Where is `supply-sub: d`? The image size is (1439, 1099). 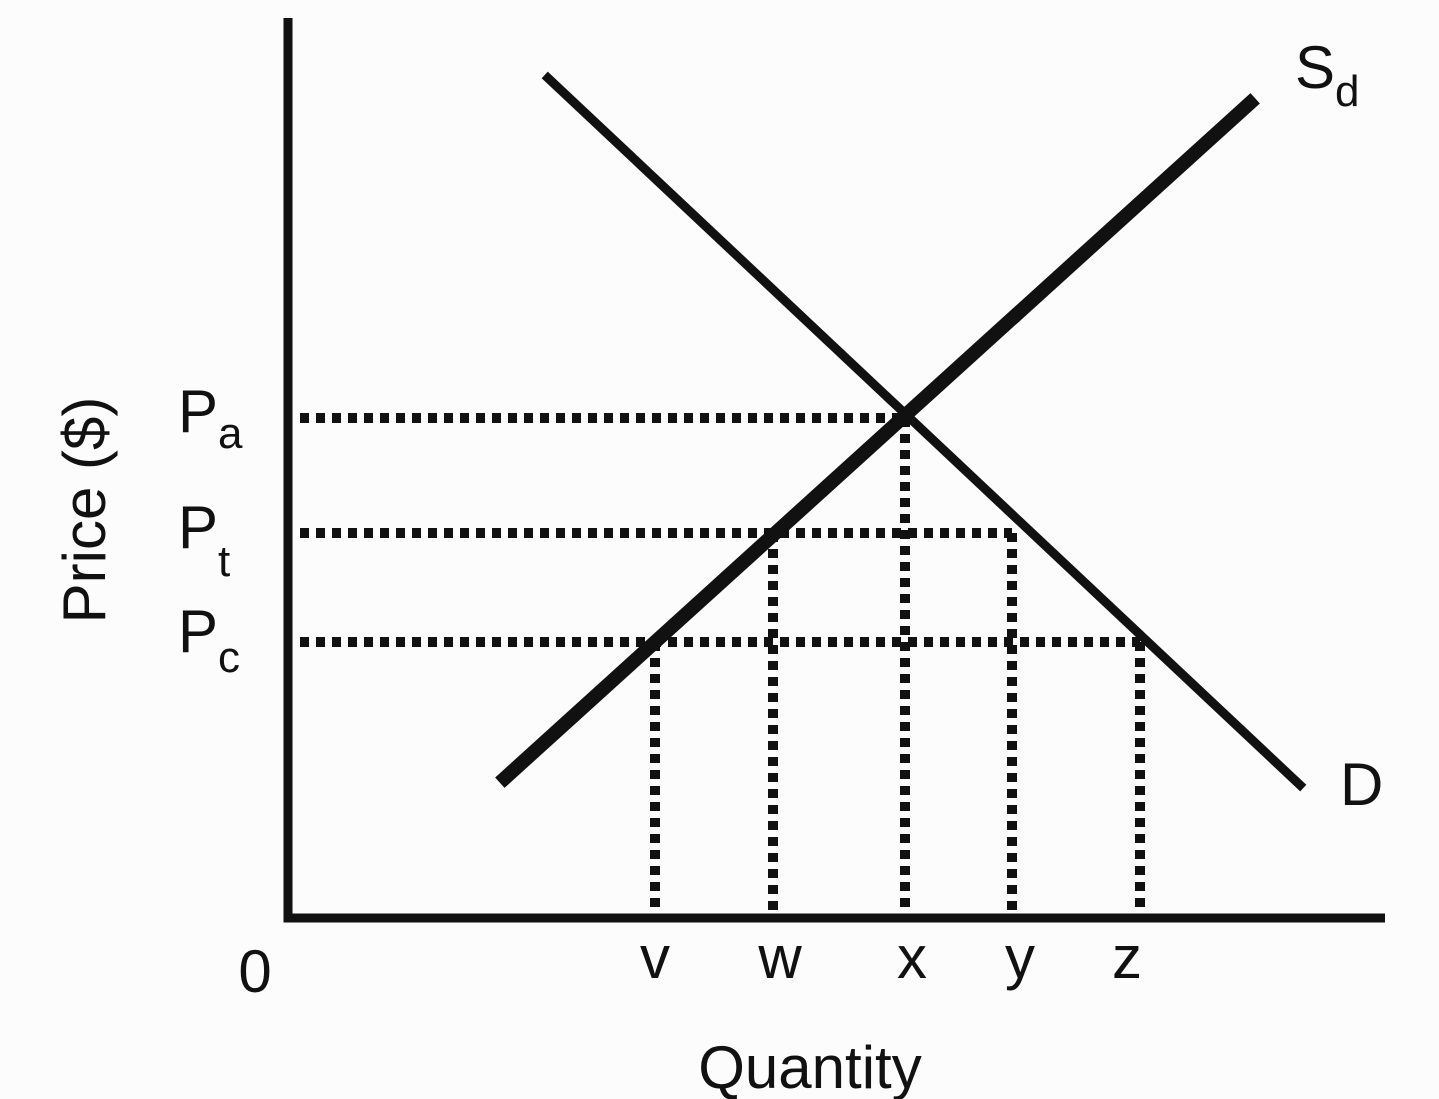 supply-sub: d is located at coordinates (1347, 91).